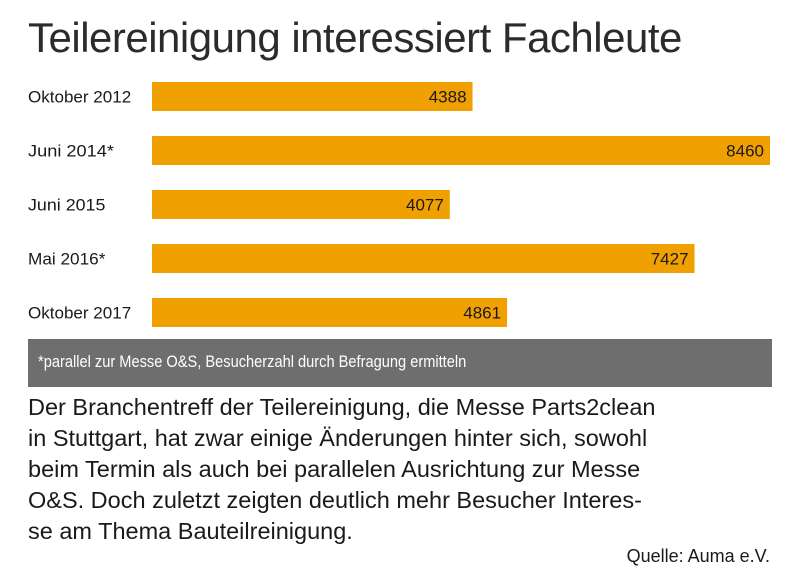  Describe the element at coordinates (670, 259) in the screenshot. I see `value-label: 7427` at that location.